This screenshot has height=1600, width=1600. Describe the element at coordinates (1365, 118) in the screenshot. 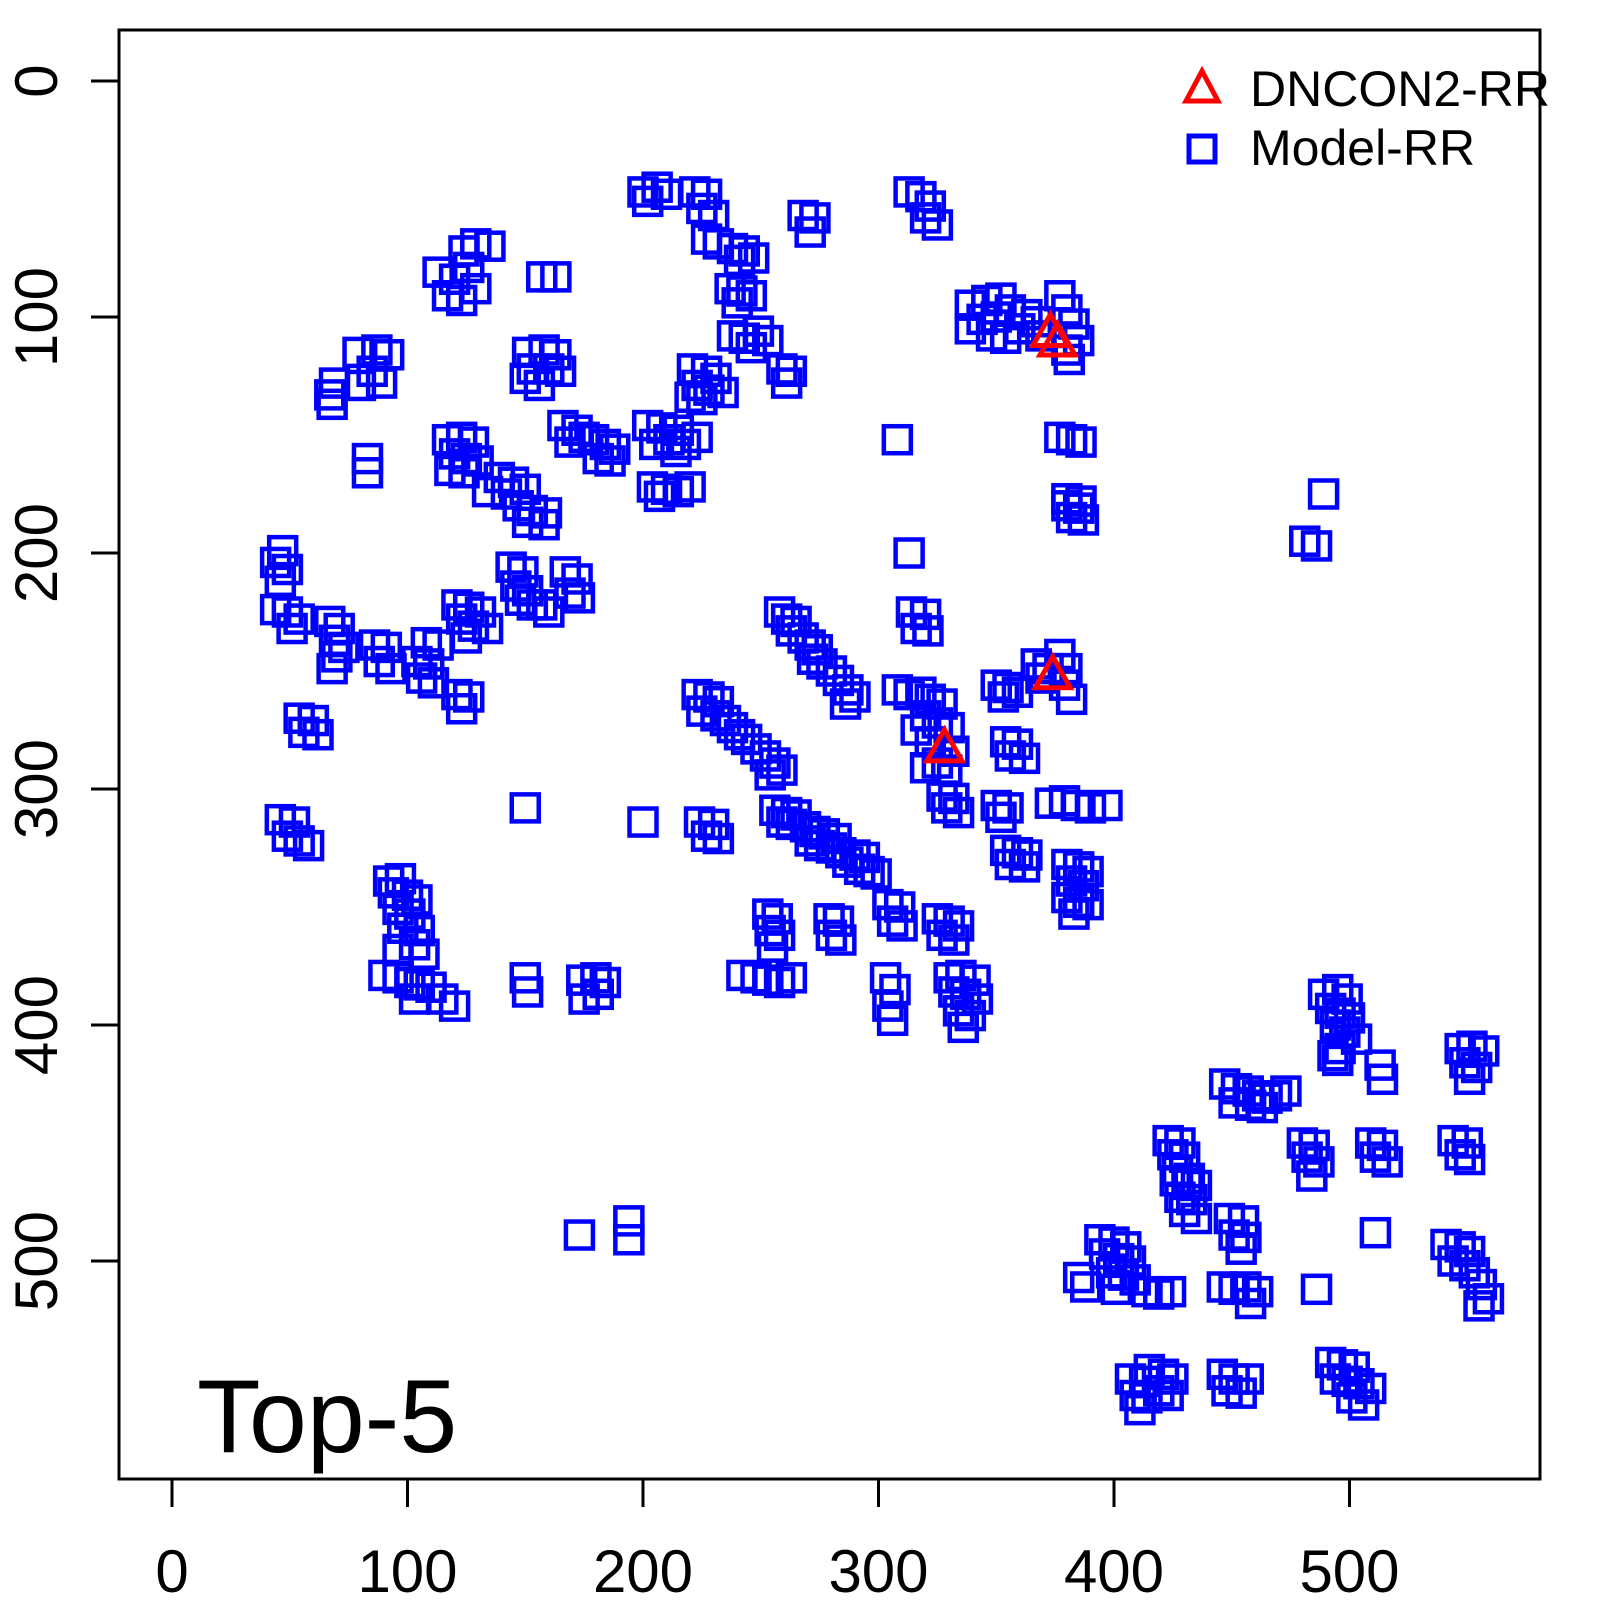

I see `legend: DNCON2-RR Model-RR` at that location.